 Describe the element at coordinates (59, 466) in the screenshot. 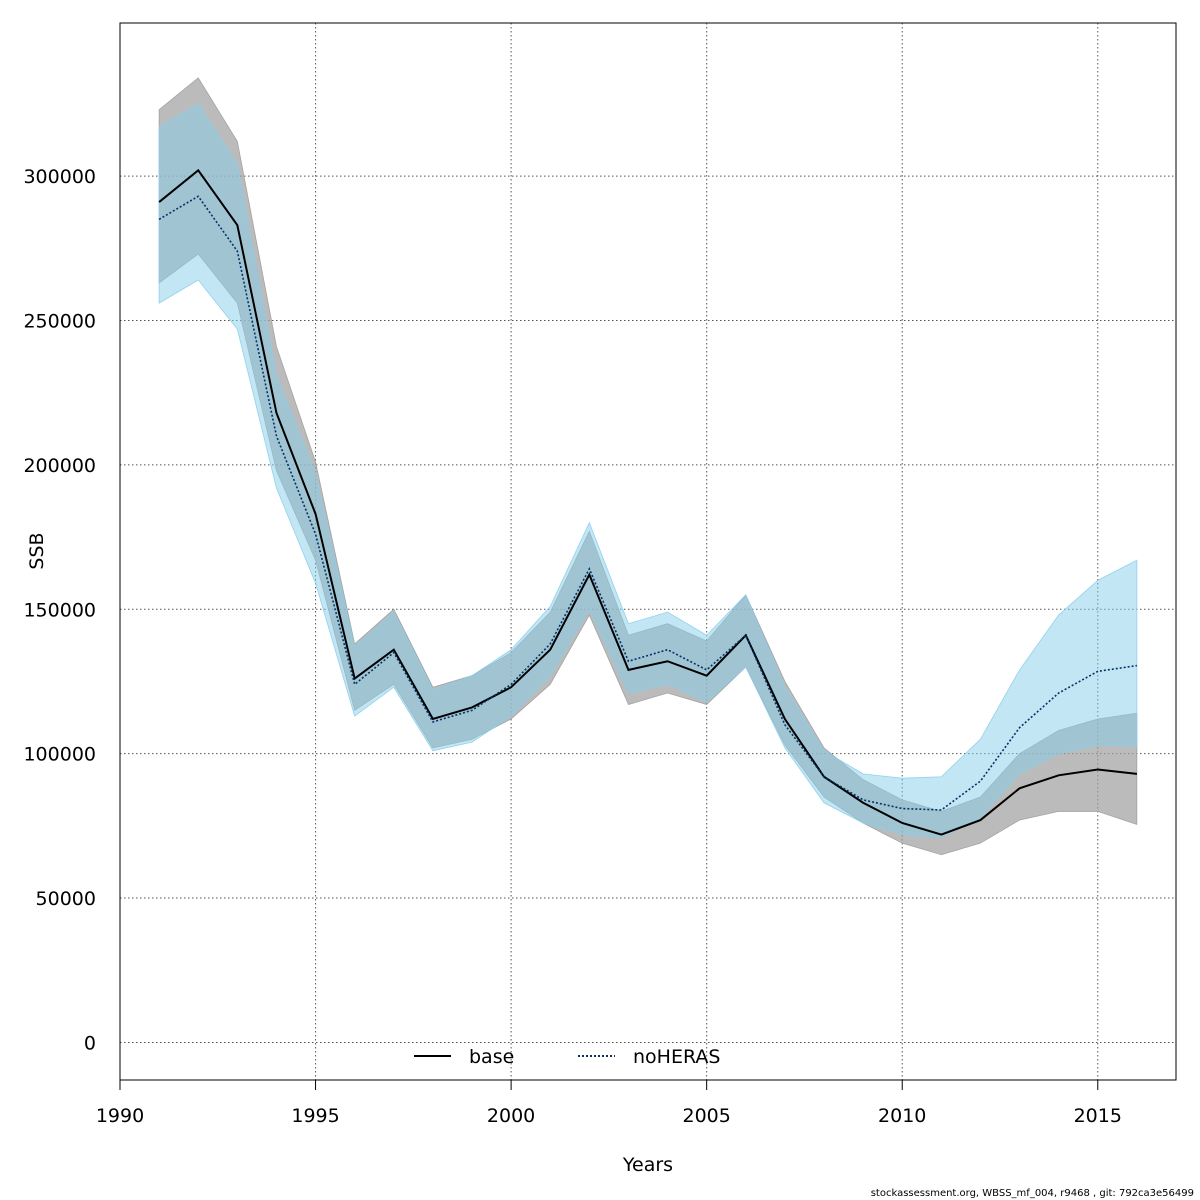

I see `y-tick-label-200000: 200000` at that location.